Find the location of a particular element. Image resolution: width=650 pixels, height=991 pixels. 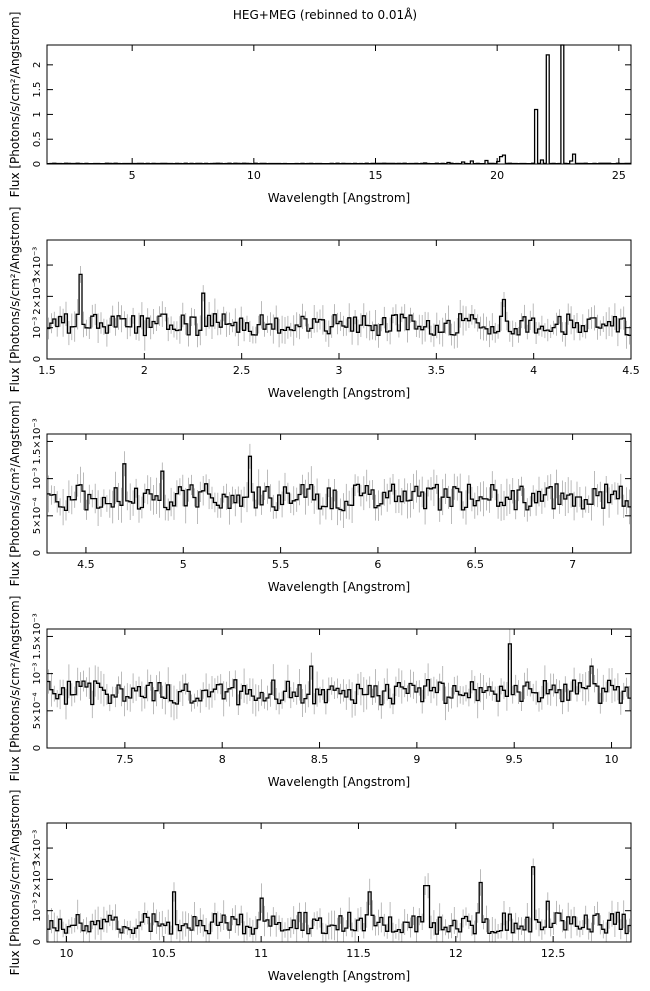

x-tick-label: 4 is located at coordinates (533, 370).